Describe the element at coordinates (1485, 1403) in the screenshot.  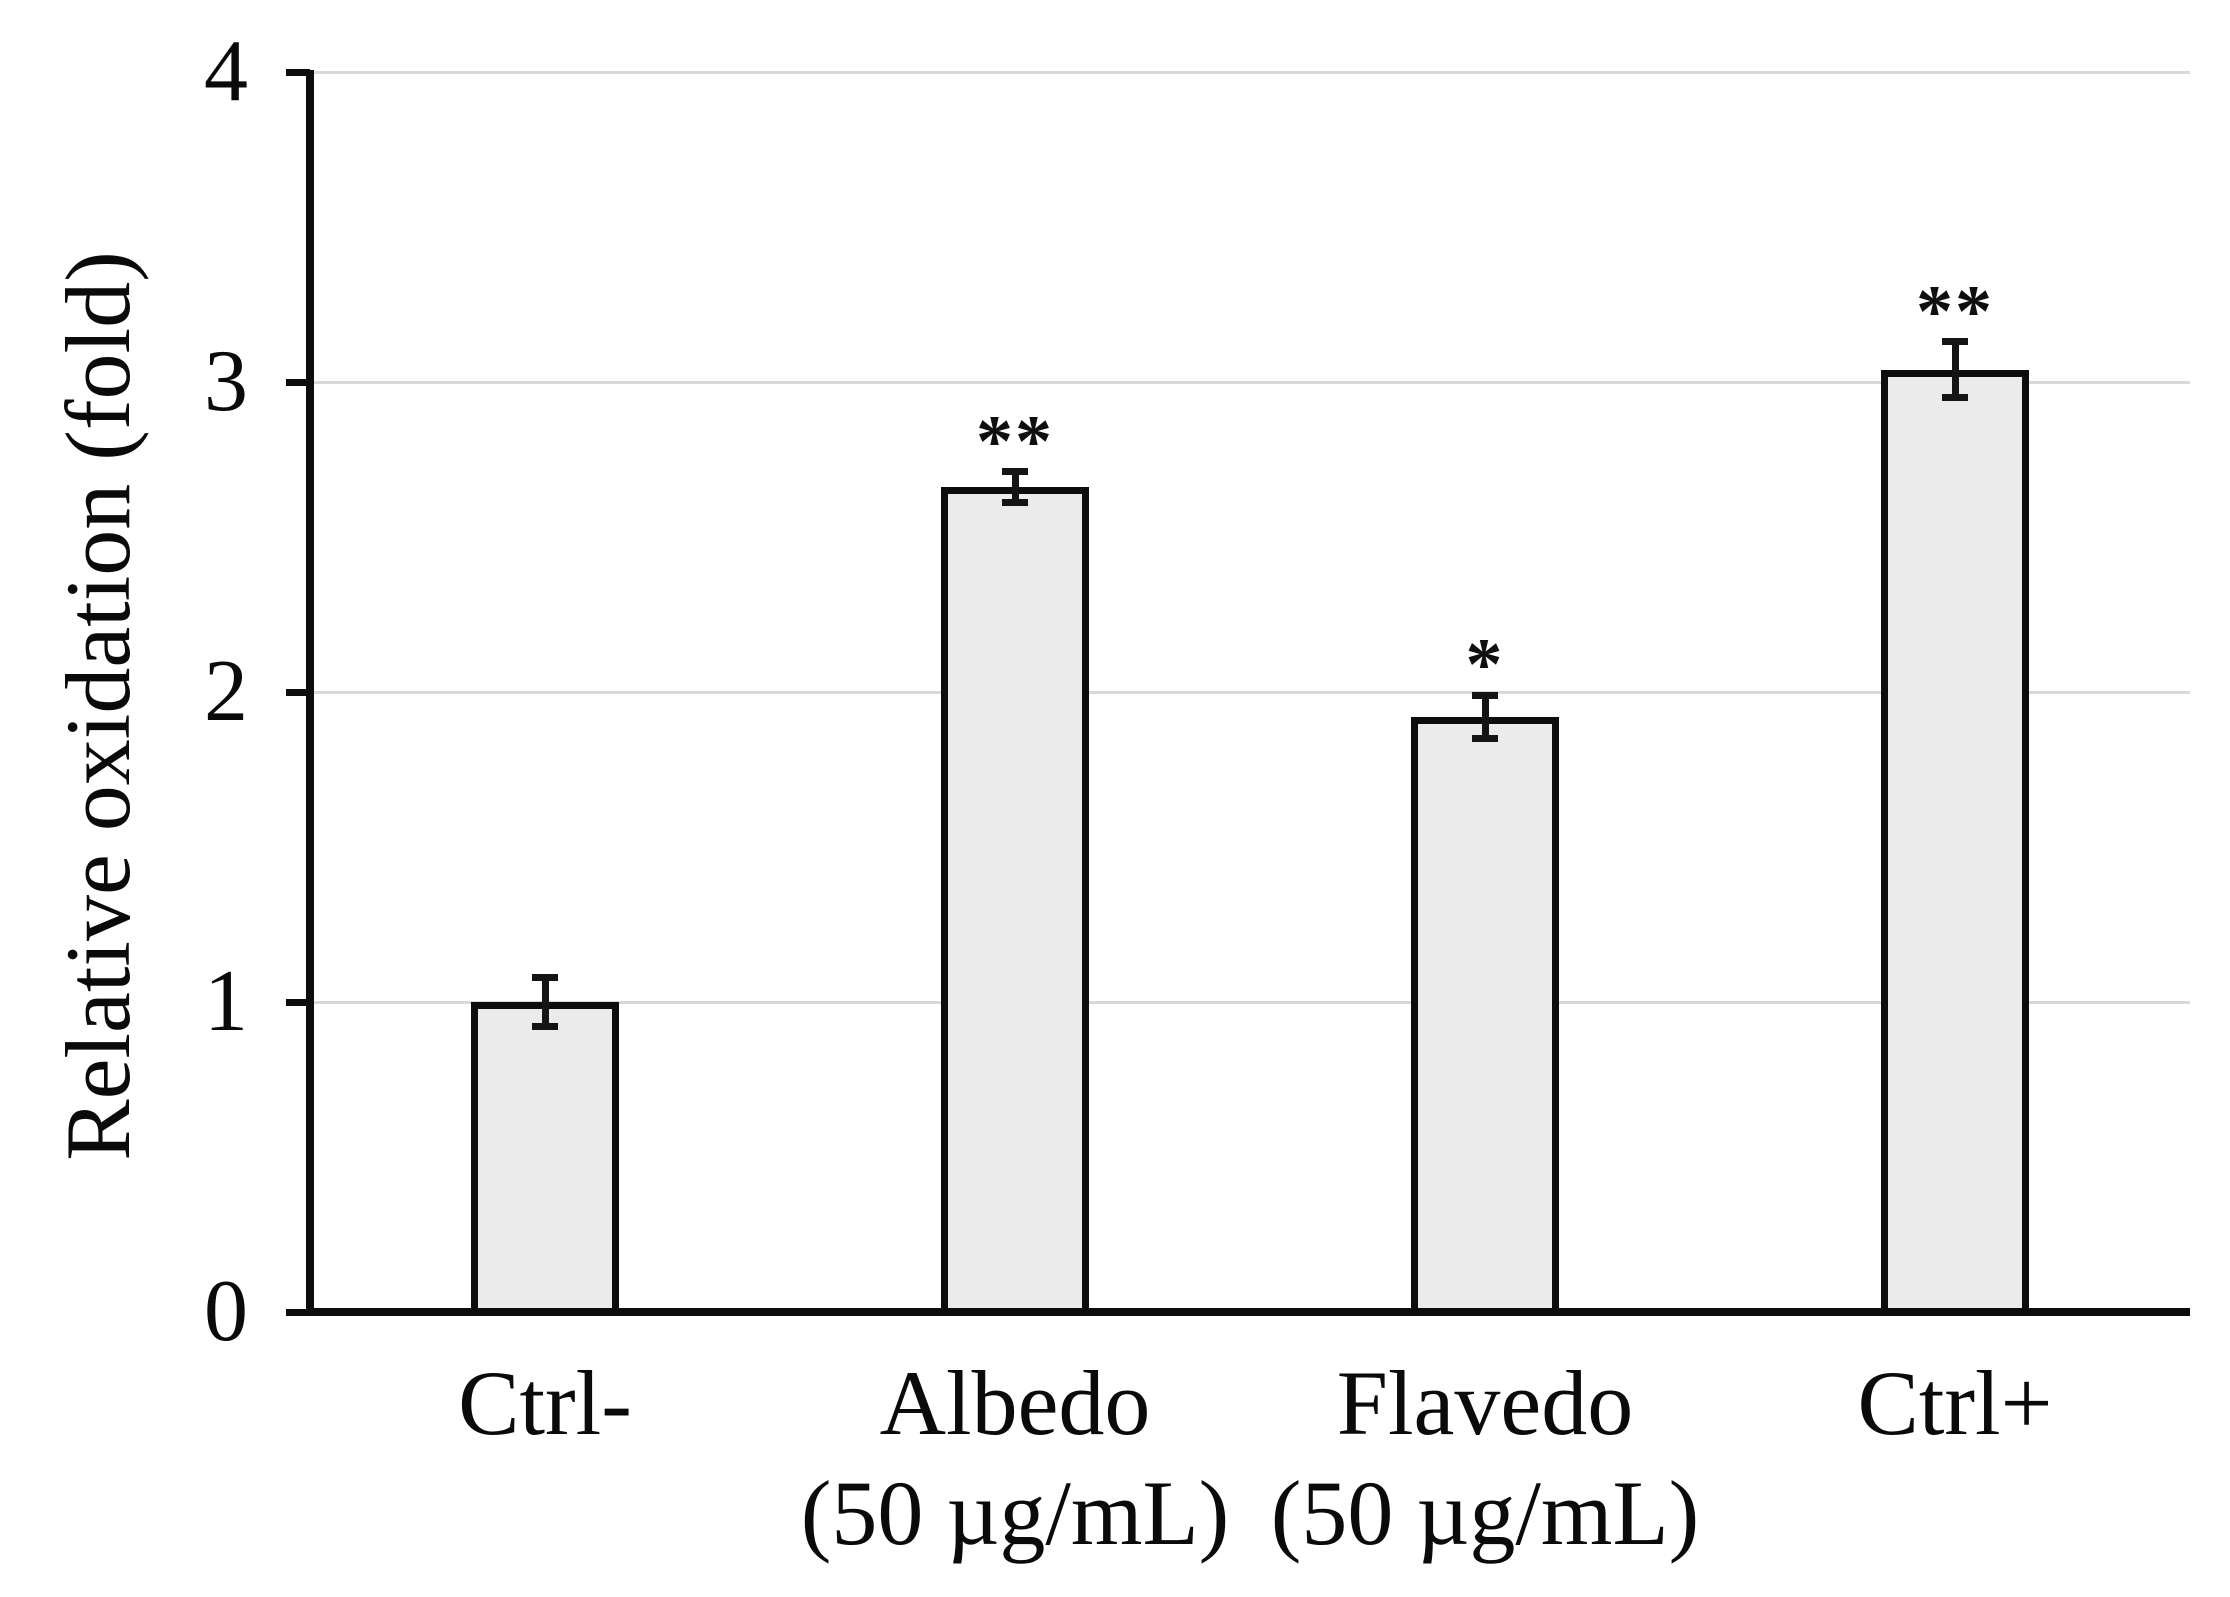
I see `x-label-line: Flavedo` at that location.